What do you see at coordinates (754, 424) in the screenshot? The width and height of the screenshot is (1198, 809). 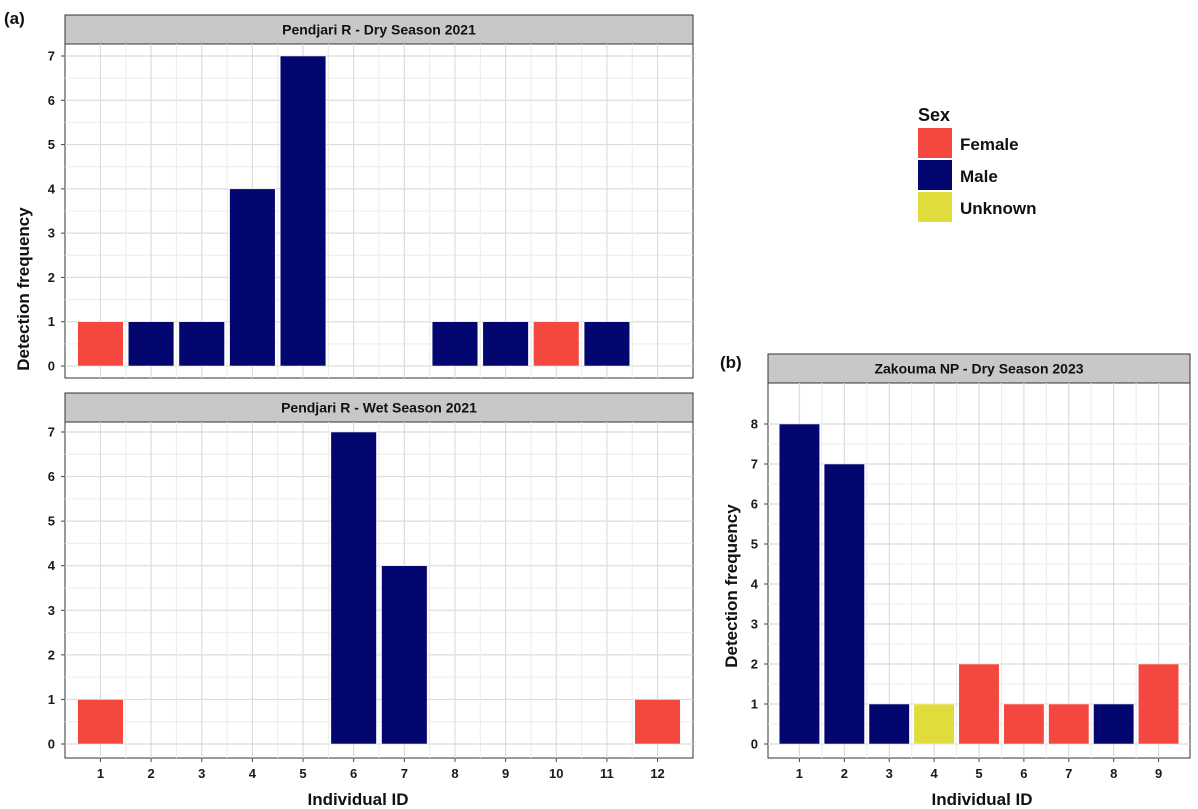 I see `y-tick-label: 8` at bounding box center [754, 424].